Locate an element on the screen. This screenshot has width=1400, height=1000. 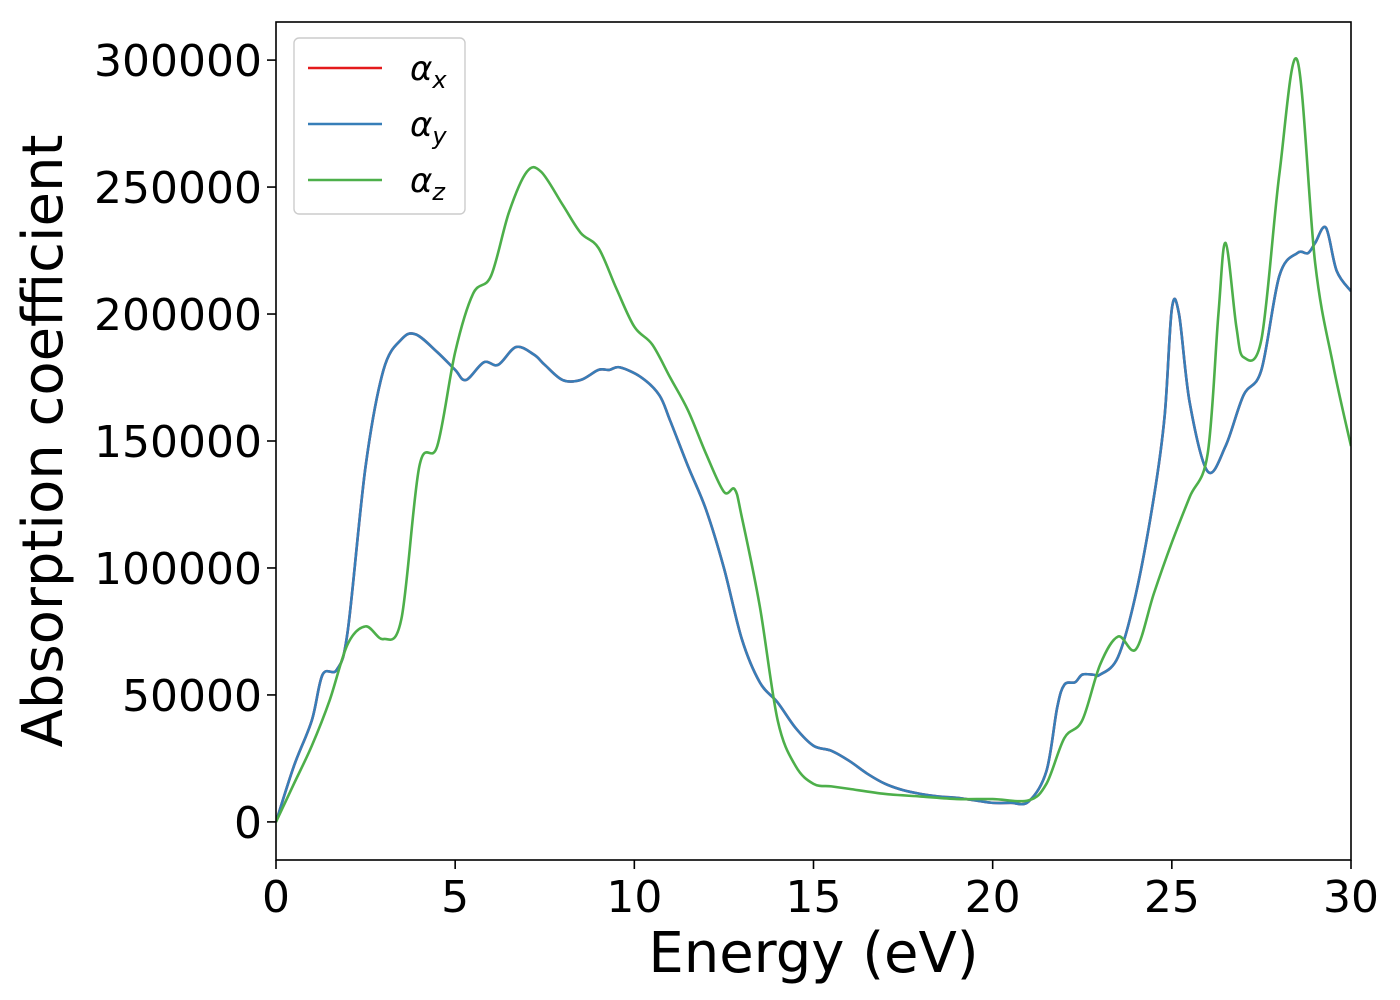
x-tick-label: 15 is located at coordinates (814, 897).